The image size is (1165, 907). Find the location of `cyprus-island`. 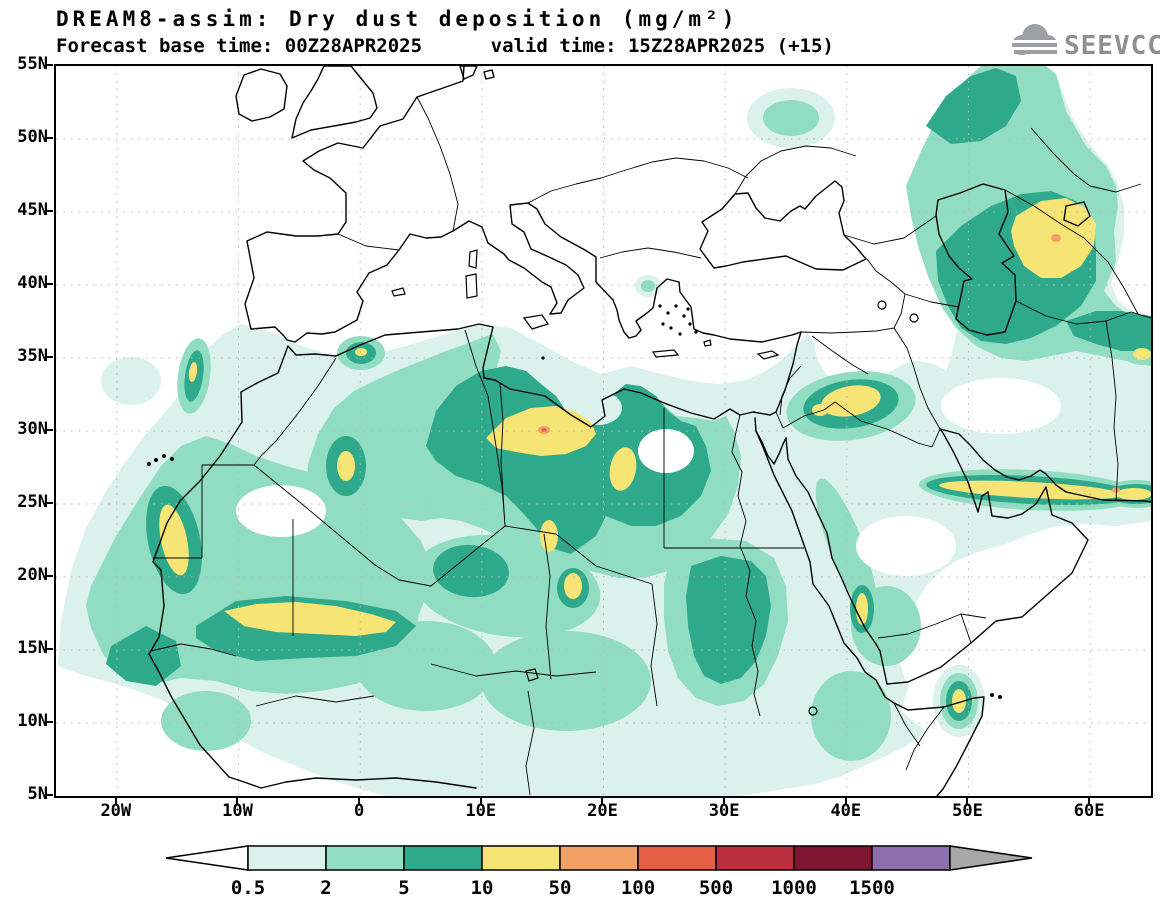

cyprus-island is located at coordinates (768, 355).